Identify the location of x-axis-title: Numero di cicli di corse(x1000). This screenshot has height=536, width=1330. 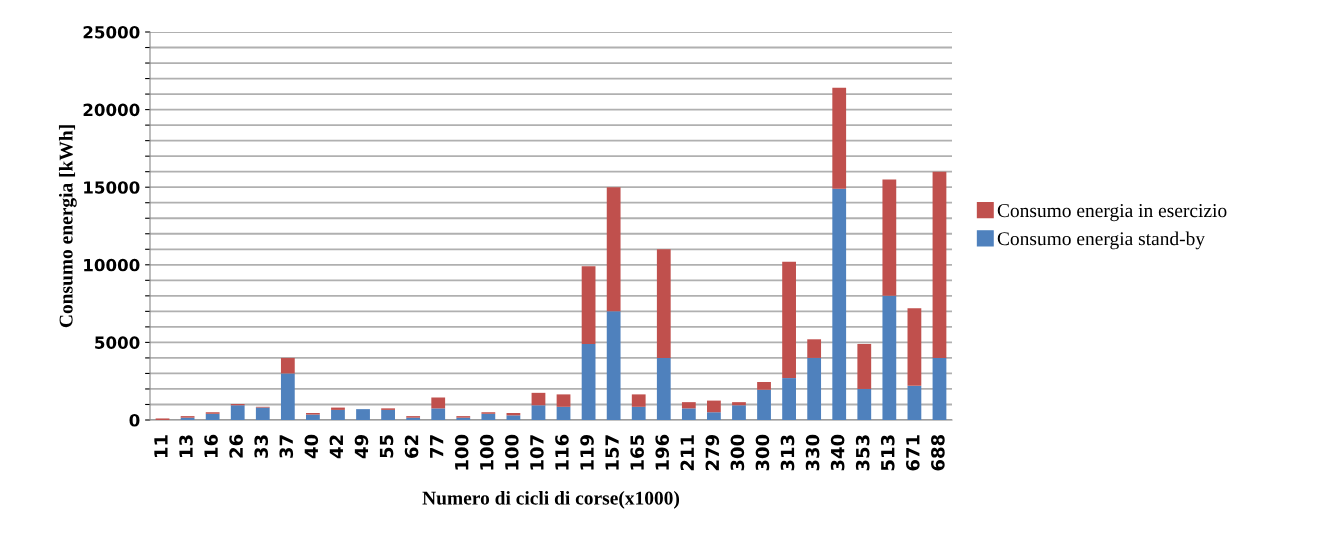
(551, 500).